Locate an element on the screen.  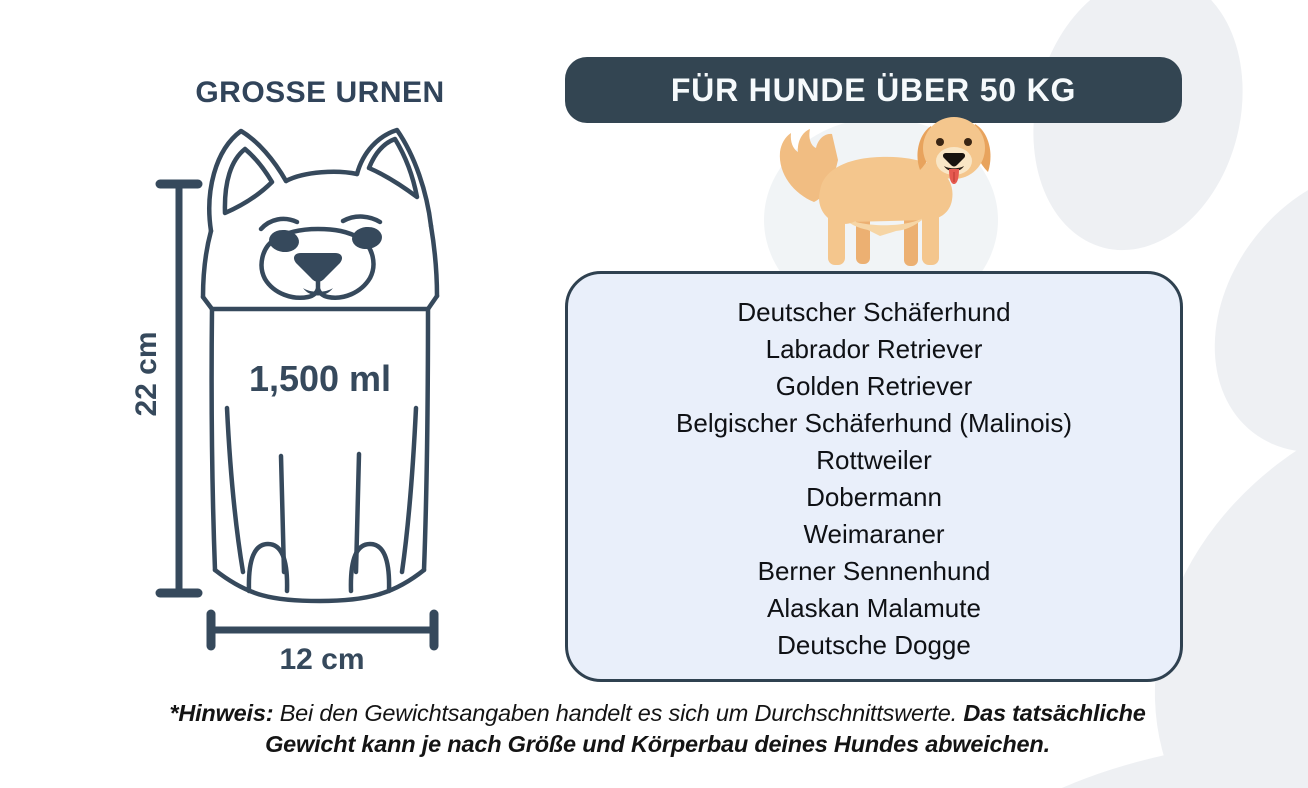
breed-item: Dobermann is located at coordinates (874, 497).